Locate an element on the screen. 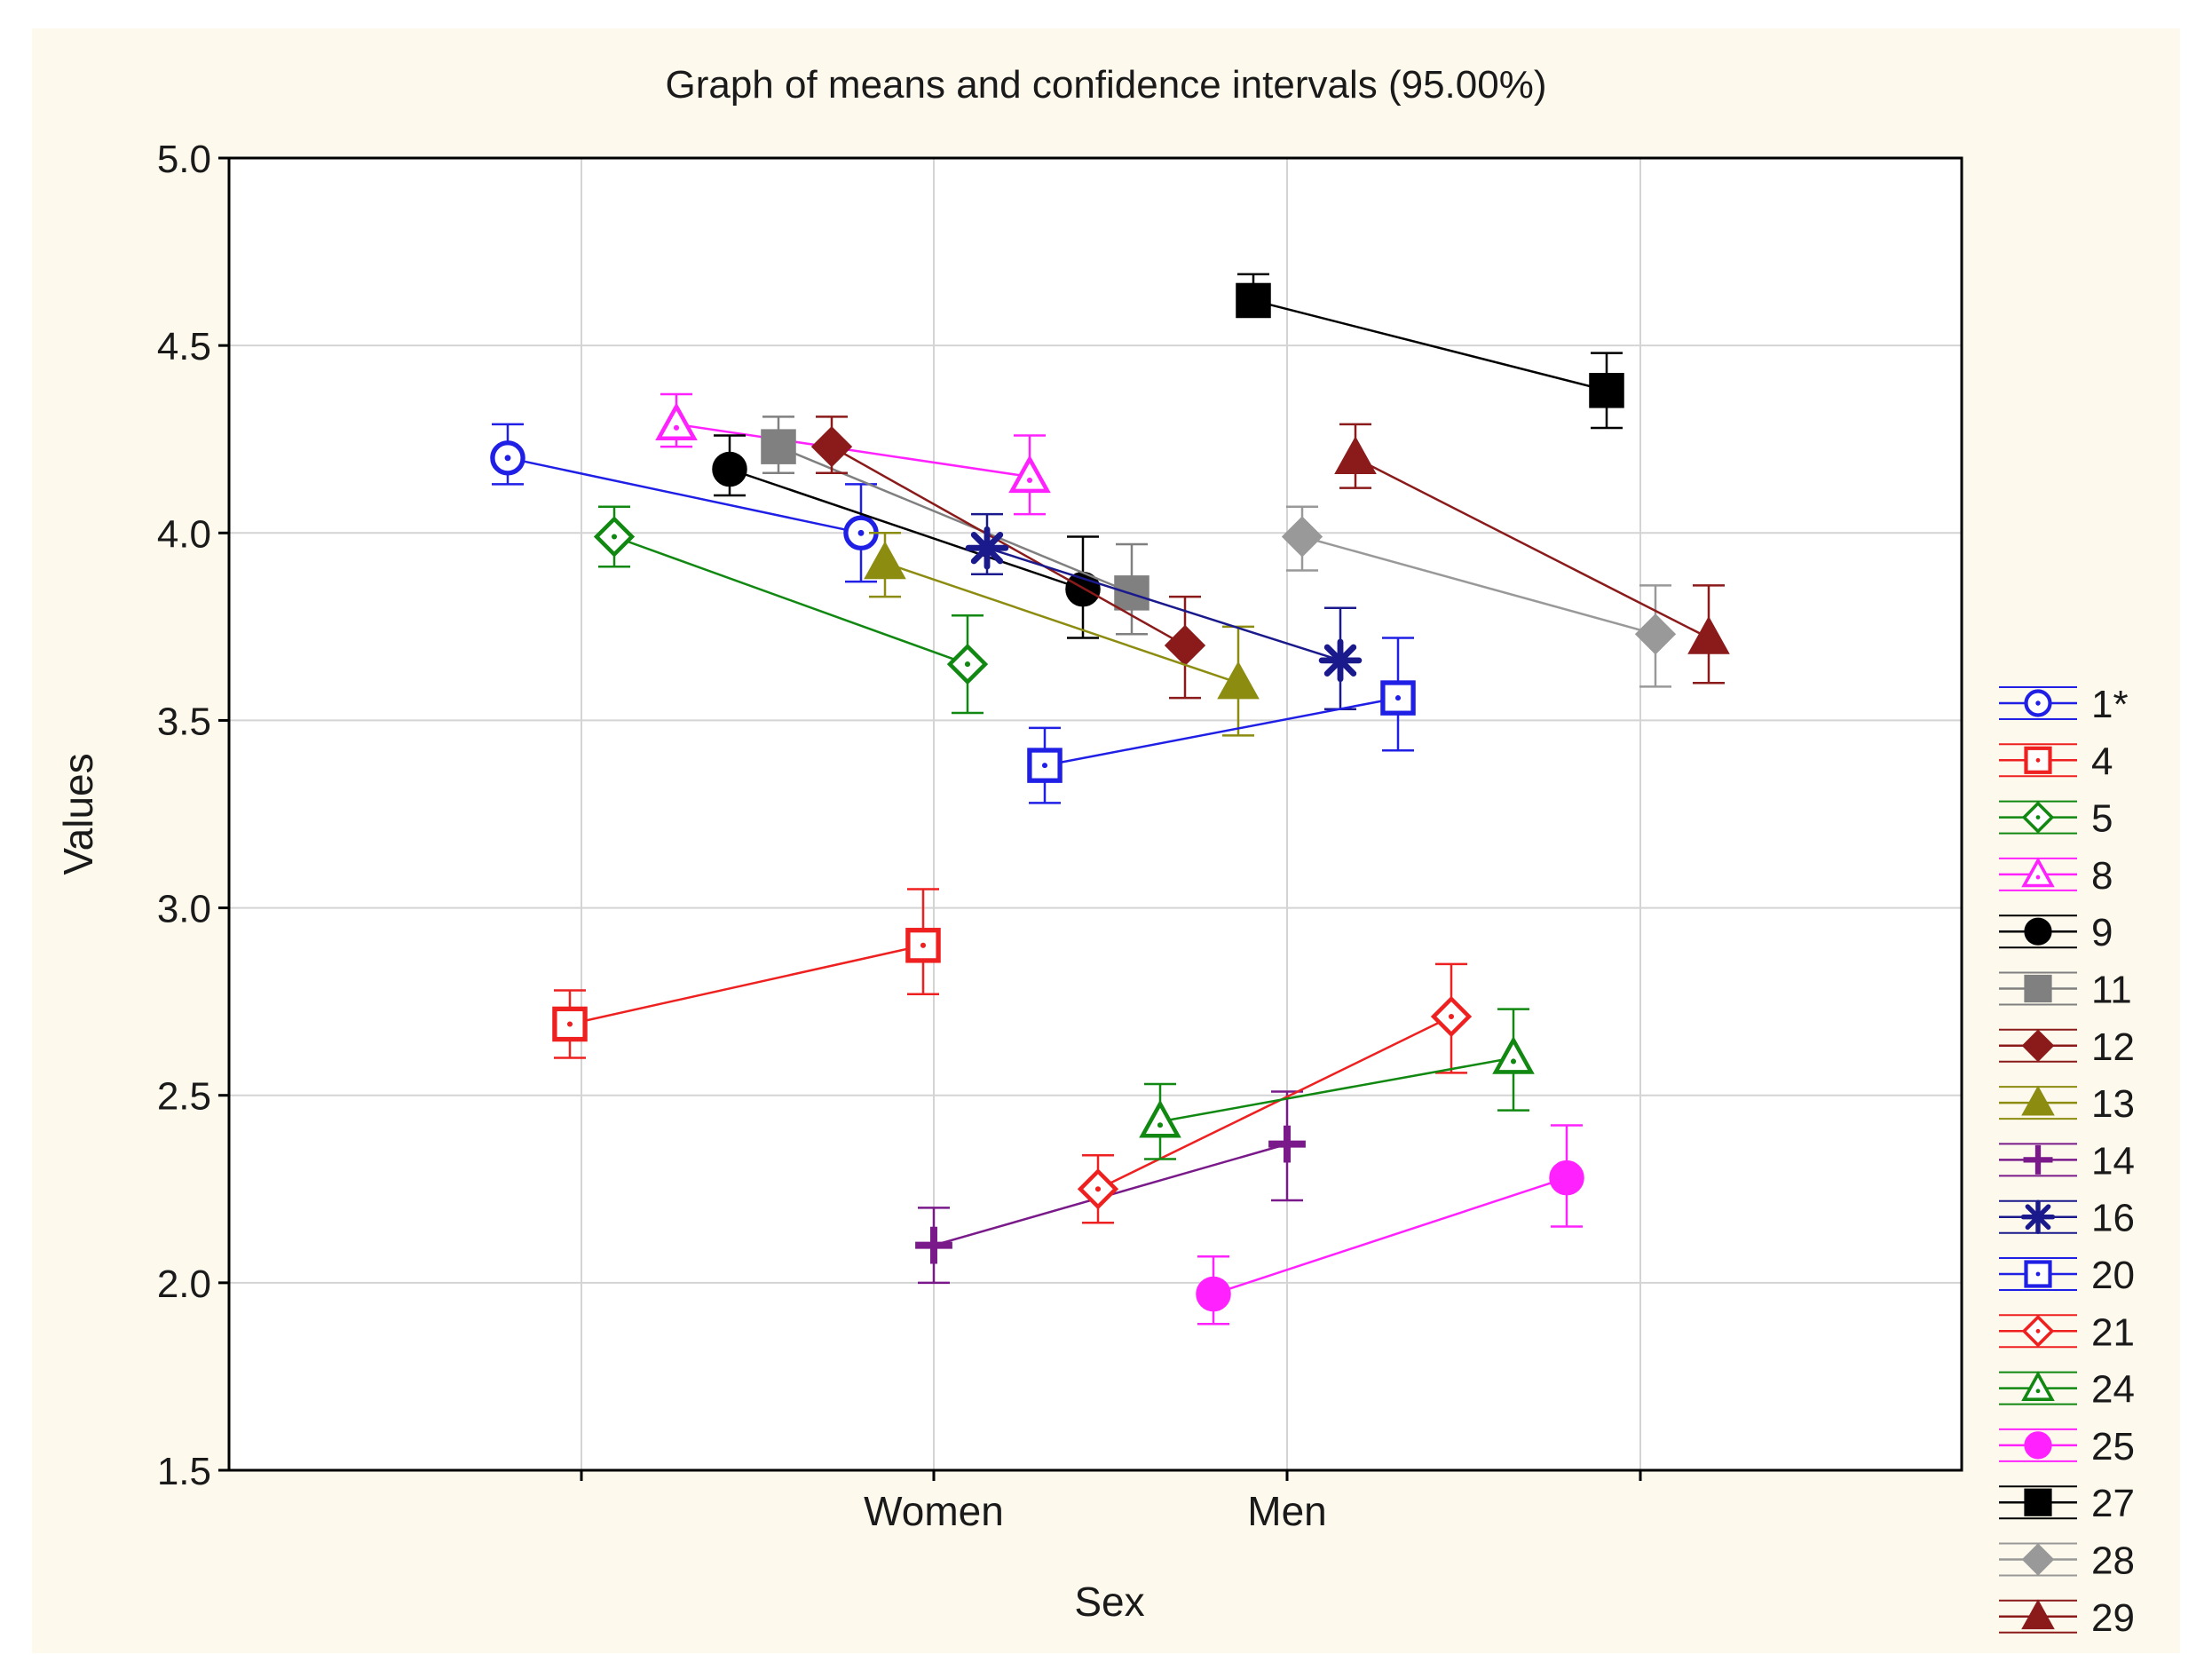 The height and width of the screenshot is (1670, 2212). legend-label: 14 is located at coordinates (2113, 1161).